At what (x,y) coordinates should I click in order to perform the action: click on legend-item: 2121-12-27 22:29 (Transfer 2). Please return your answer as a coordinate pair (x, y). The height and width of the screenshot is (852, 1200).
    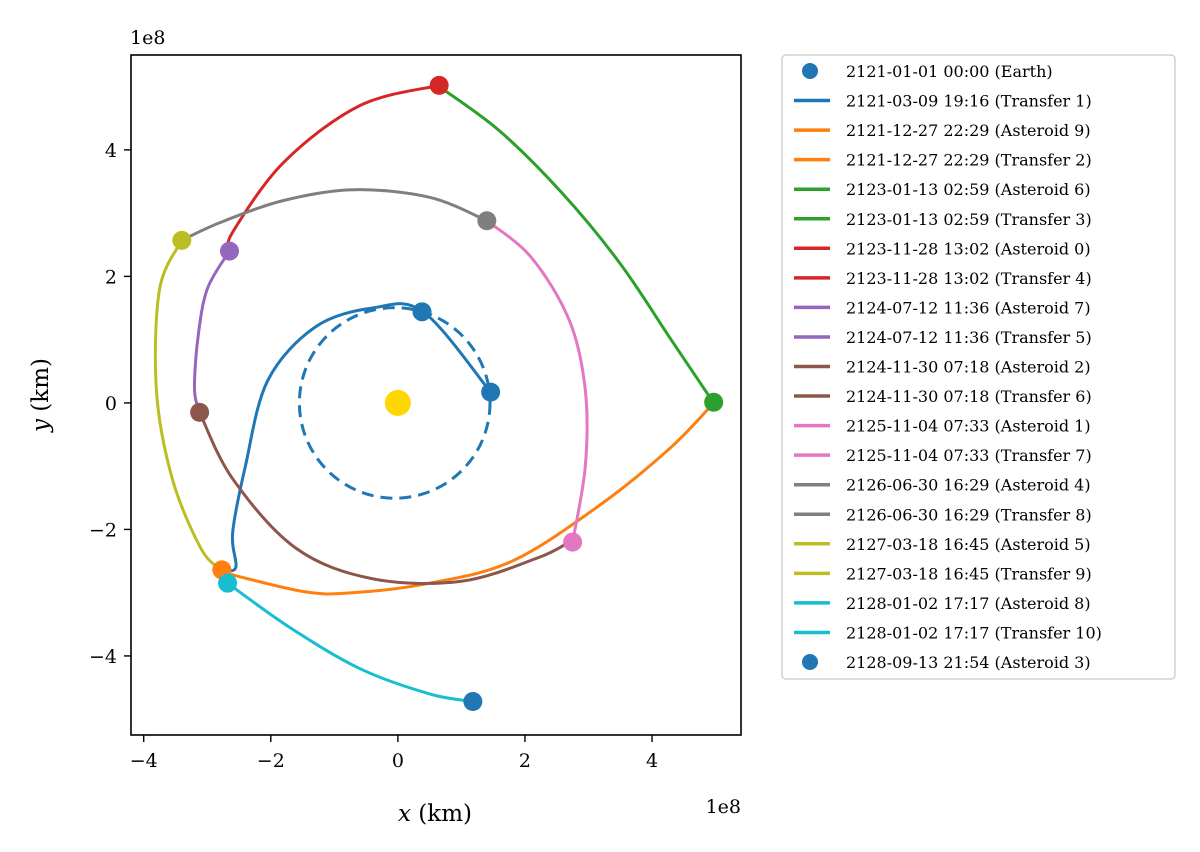
    Looking at the image, I should click on (943, 160).